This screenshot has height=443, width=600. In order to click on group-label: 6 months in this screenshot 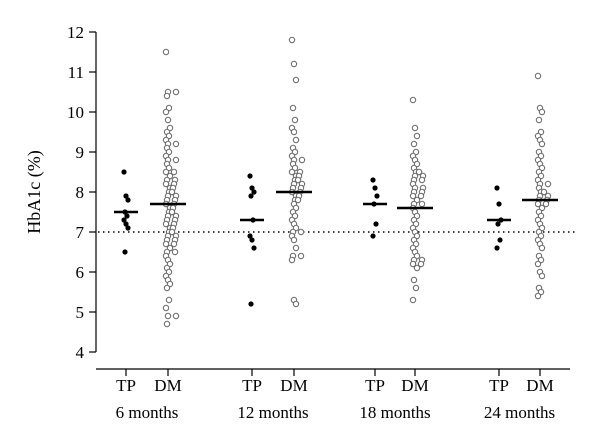, I will do `click(147, 412)`.